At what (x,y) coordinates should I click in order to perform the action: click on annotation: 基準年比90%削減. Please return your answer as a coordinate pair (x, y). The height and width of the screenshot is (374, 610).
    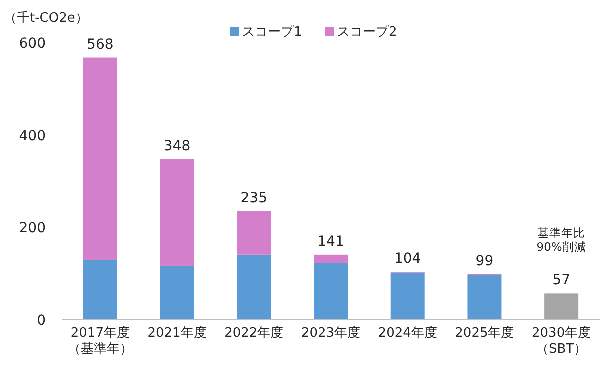
    Looking at the image, I should click on (562, 240).